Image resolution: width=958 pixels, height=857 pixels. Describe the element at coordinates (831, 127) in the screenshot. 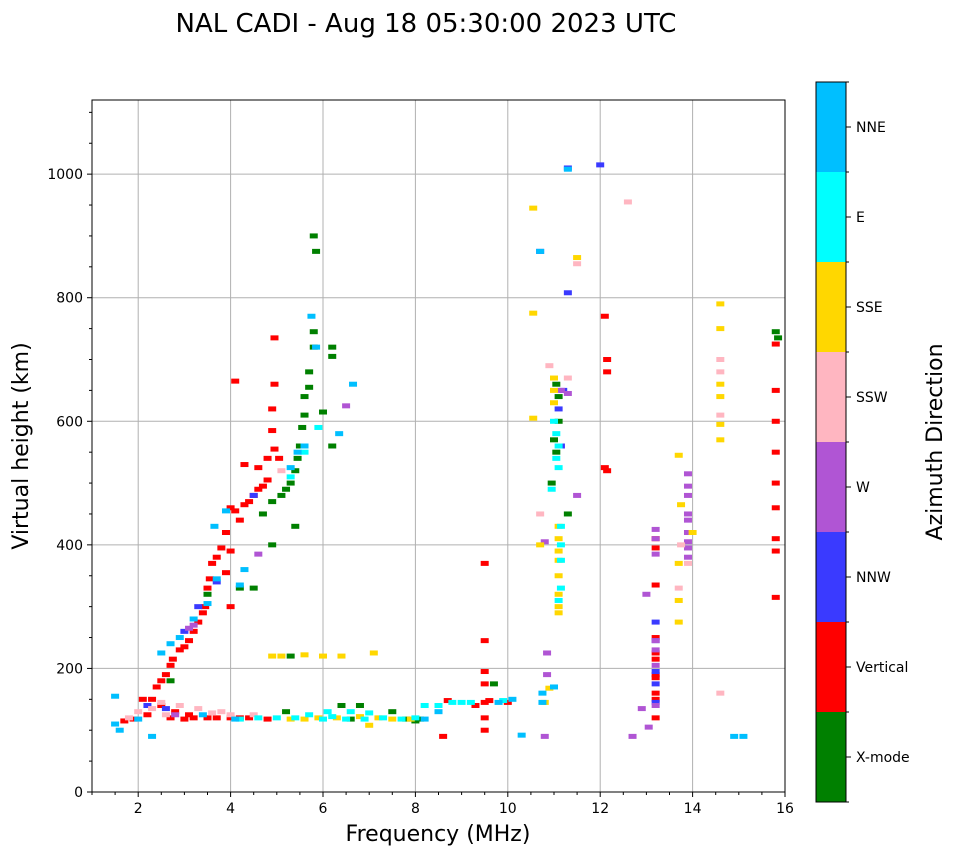

I see `colorbar-swatch-nne` at that location.